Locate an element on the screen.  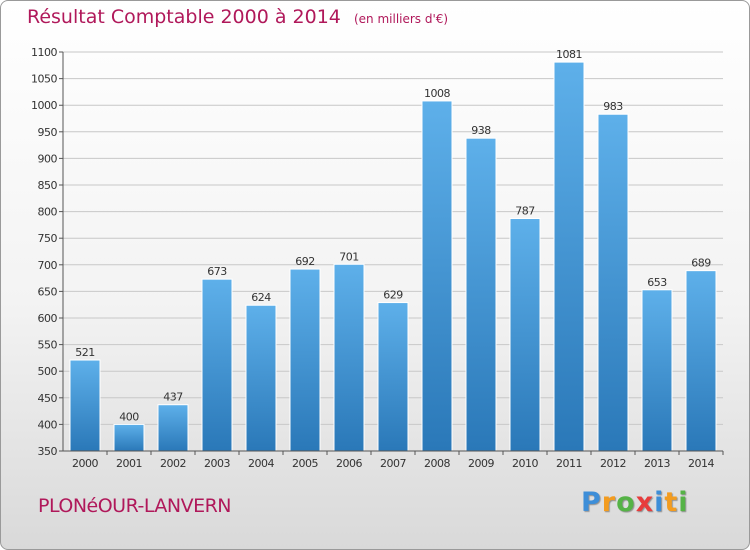
y-tick-label: 1100 is located at coordinates (44, 52).